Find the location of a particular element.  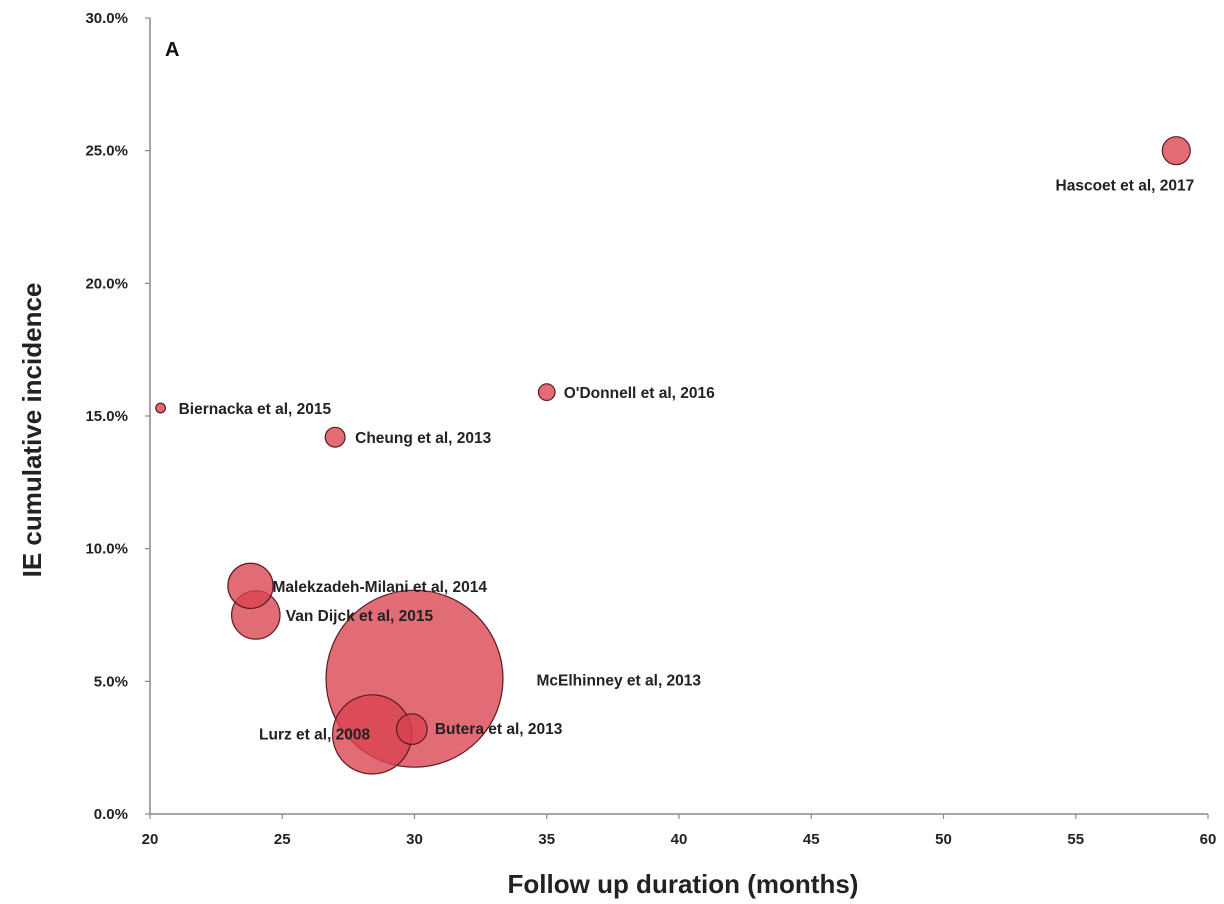

y-tick-label: 5.0% is located at coordinates (111, 681).